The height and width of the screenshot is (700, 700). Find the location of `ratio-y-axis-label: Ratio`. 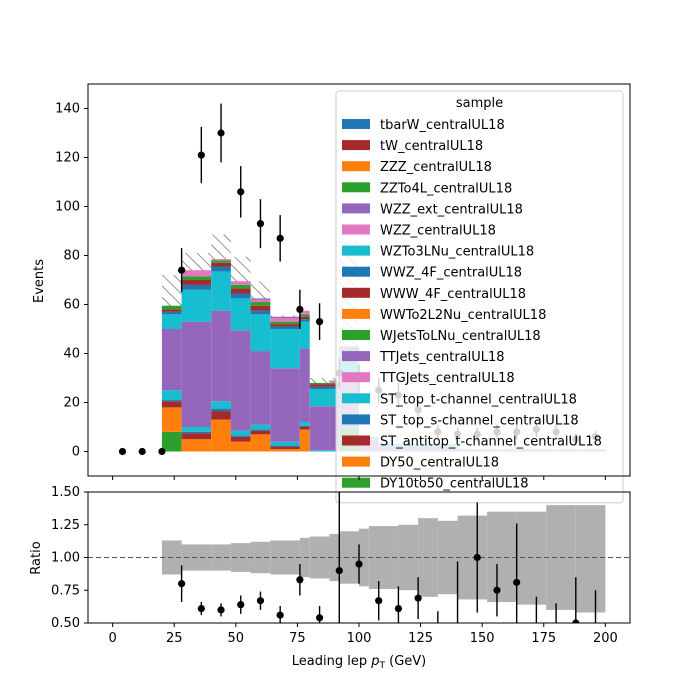

ratio-y-axis-label: Ratio is located at coordinates (36, 557).